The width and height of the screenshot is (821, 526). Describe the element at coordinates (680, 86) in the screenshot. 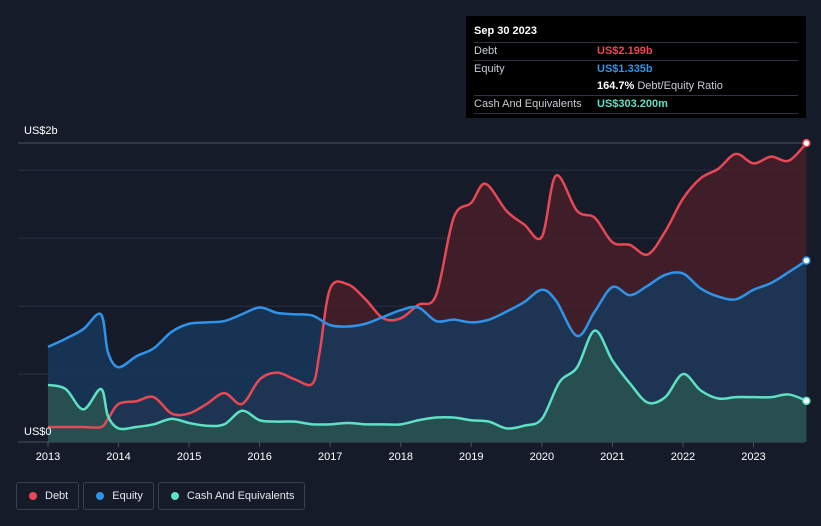

I see `tooltip-ratio-text: Debt/Equity Ratio` at that location.